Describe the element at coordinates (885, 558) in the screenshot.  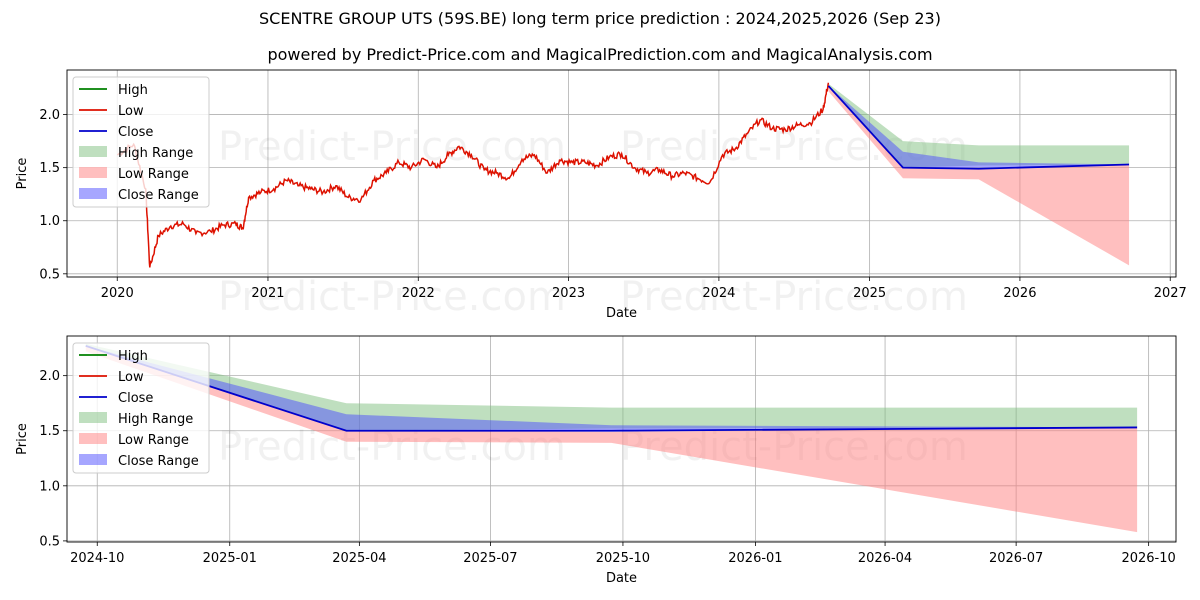
I see `x-tick-label: 2026-04` at that location.